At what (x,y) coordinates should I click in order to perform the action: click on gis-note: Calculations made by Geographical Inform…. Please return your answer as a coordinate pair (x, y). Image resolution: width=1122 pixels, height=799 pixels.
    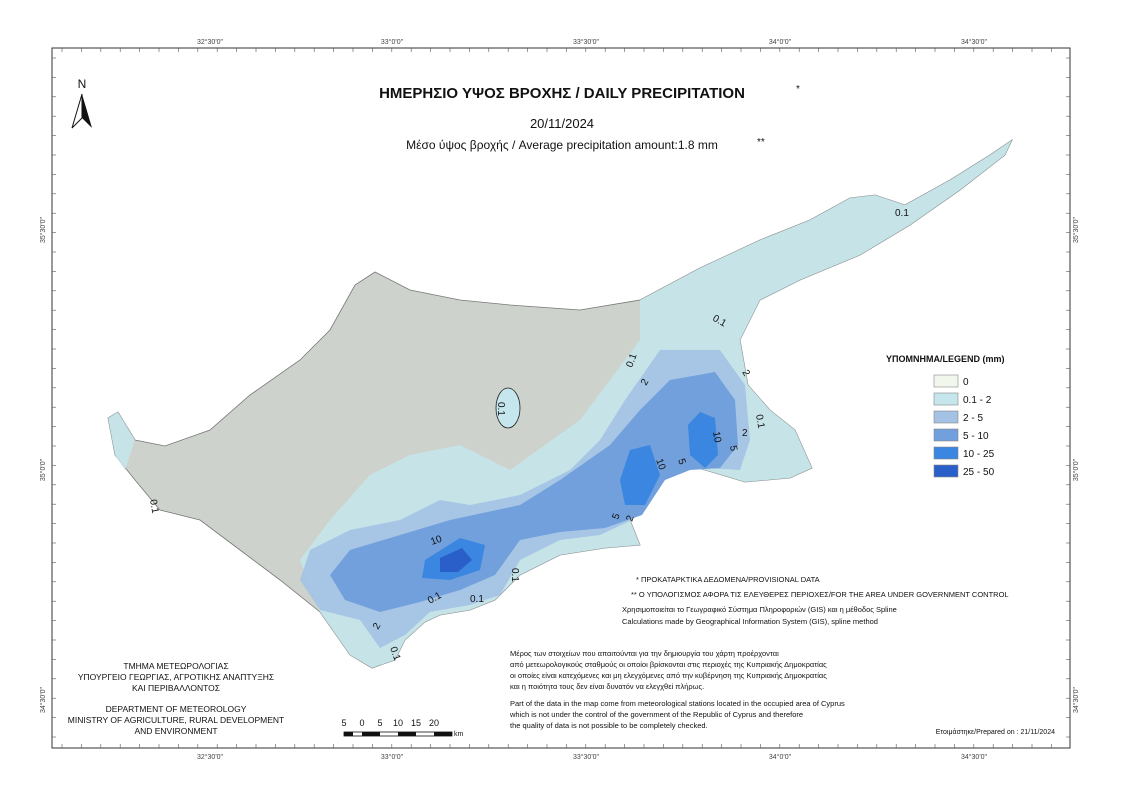
    Looking at the image, I should click on (750, 621).